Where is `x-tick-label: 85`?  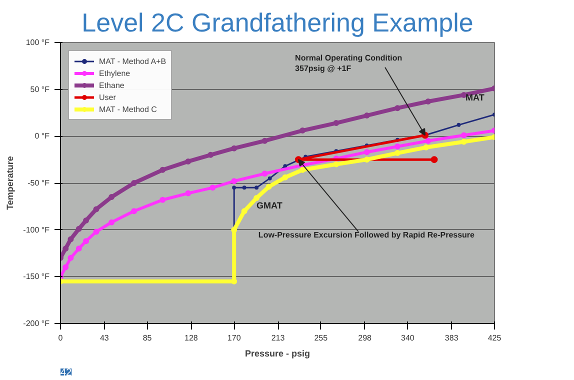 x-tick-label: 85 is located at coordinates (147, 338).